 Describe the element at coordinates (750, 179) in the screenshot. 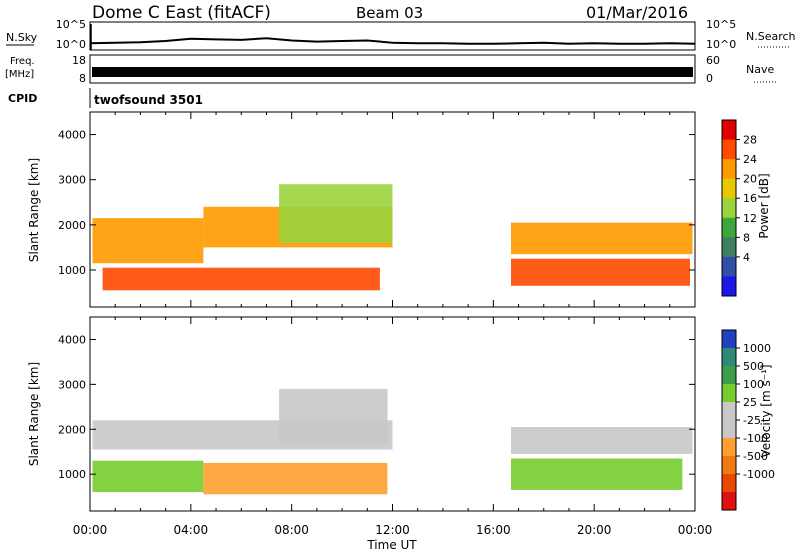

I see `power-colorbar-tick-label: 20` at that location.